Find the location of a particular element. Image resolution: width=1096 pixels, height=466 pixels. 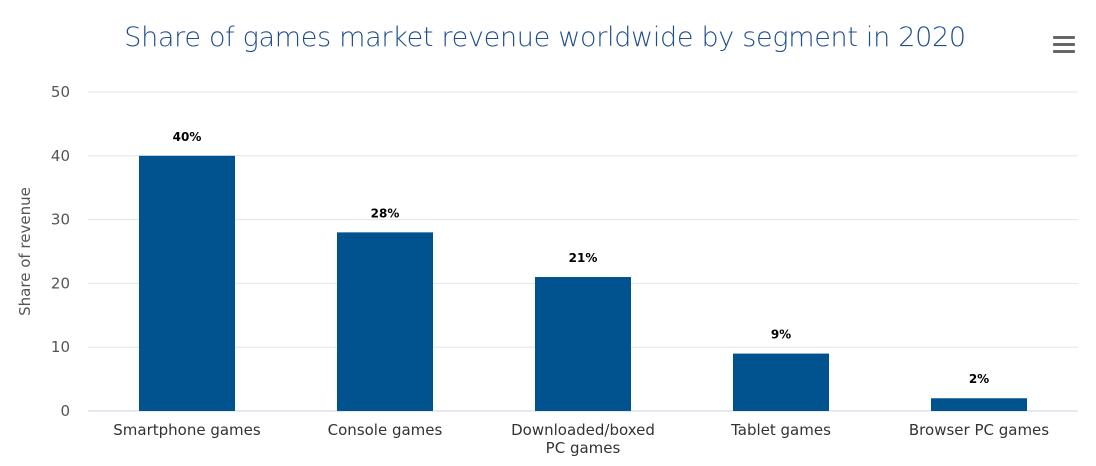

y-tick-label: 30 is located at coordinates (60, 220).